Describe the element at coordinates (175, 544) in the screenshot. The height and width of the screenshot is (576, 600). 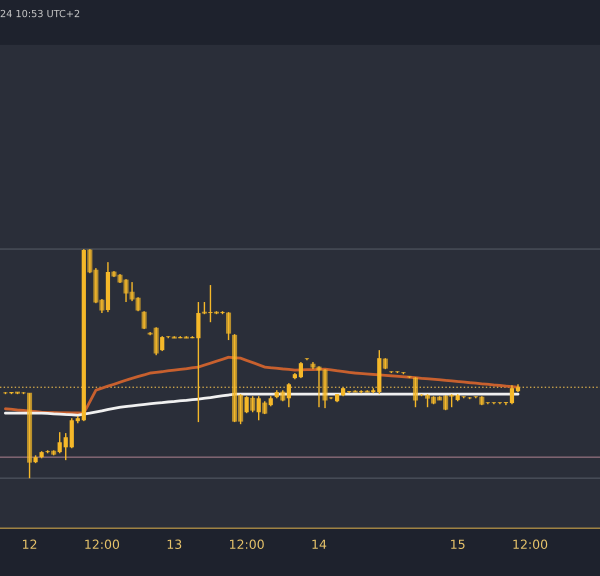
I see `x-tick-label: 13` at that location.